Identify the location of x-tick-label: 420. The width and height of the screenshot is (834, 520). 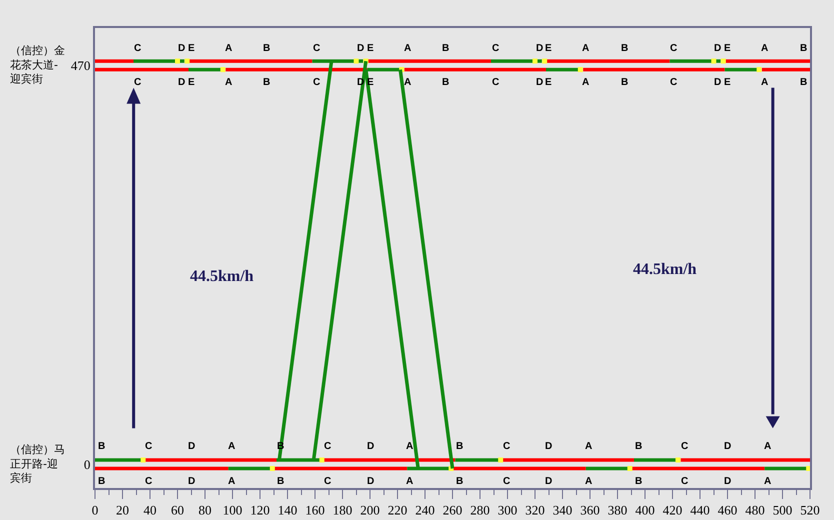
(672, 510).